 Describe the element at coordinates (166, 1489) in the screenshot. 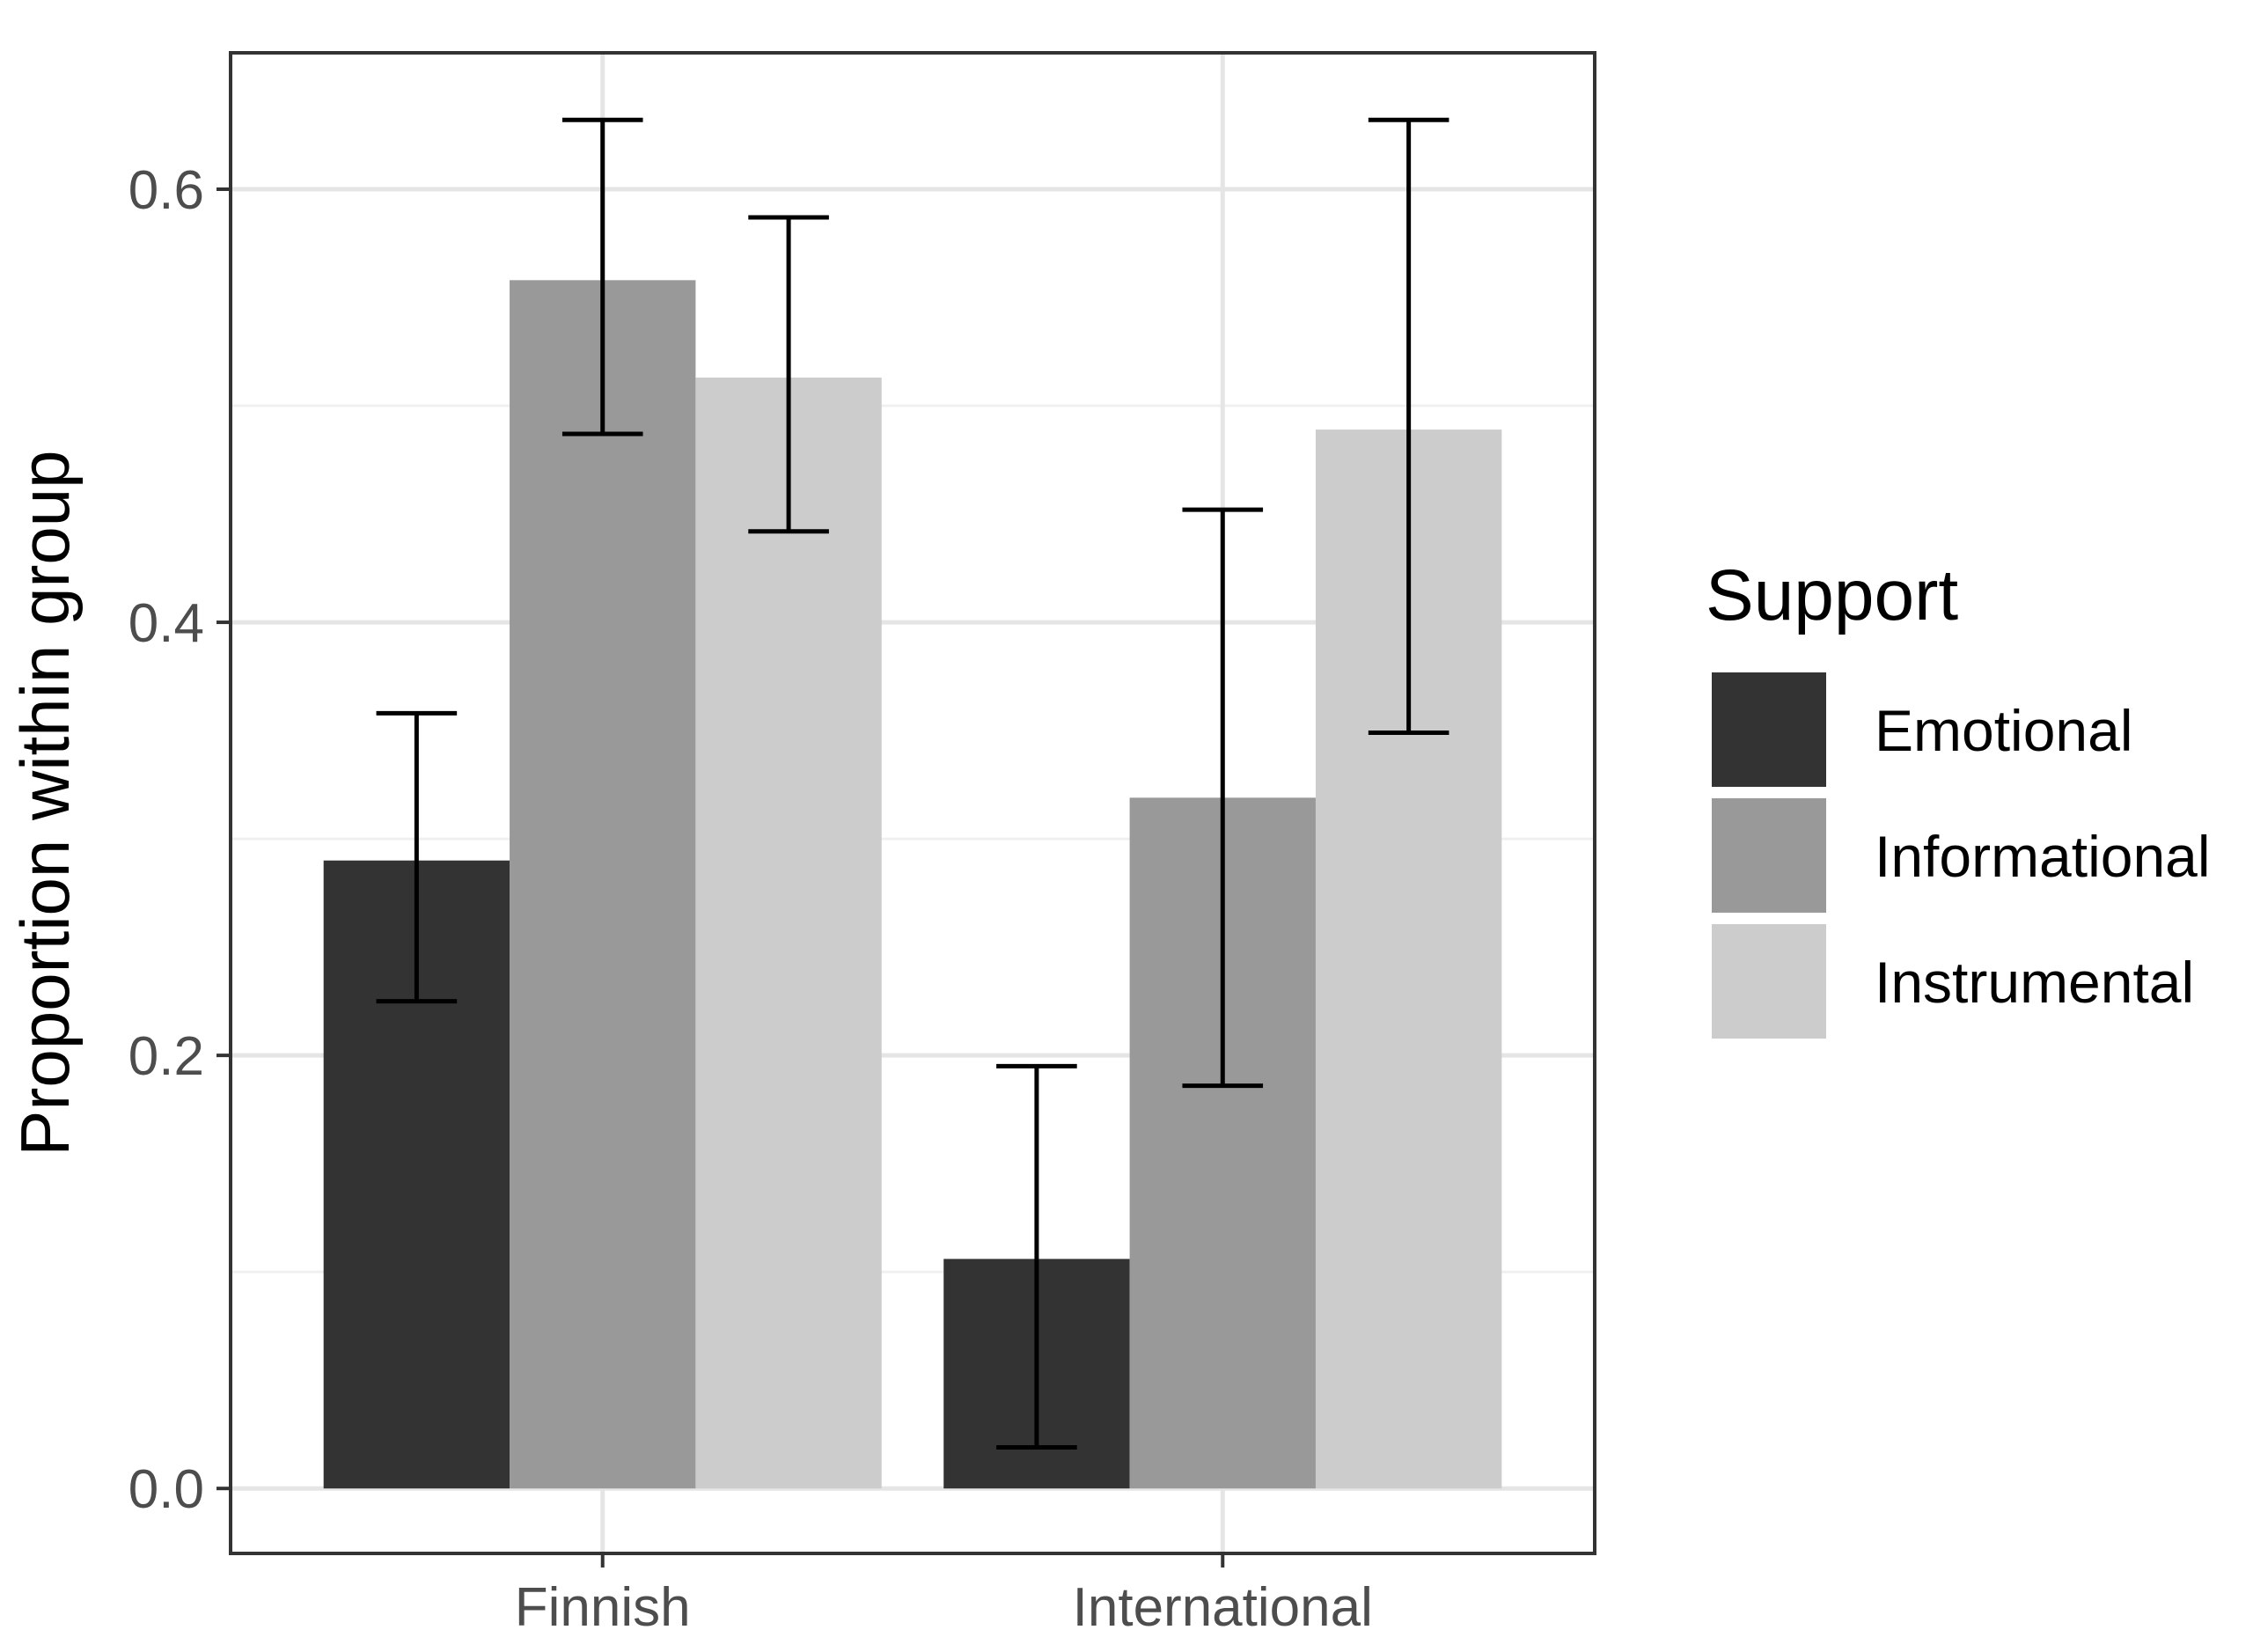

I see `y-tick-label: 0.0` at that location.